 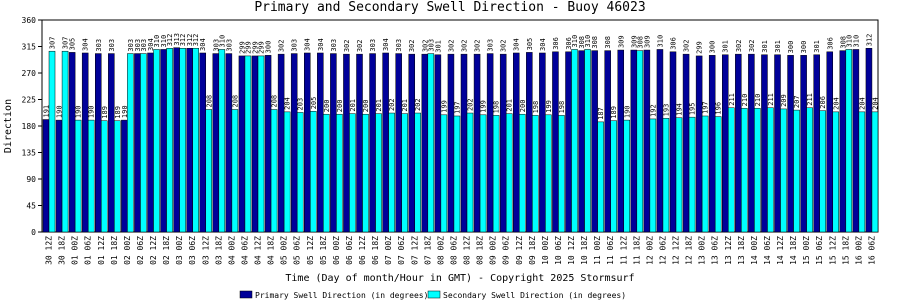 What do you see at coordinates (497, 107) in the screenshot?
I see `value-label: 198` at bounding box center [497, 107].